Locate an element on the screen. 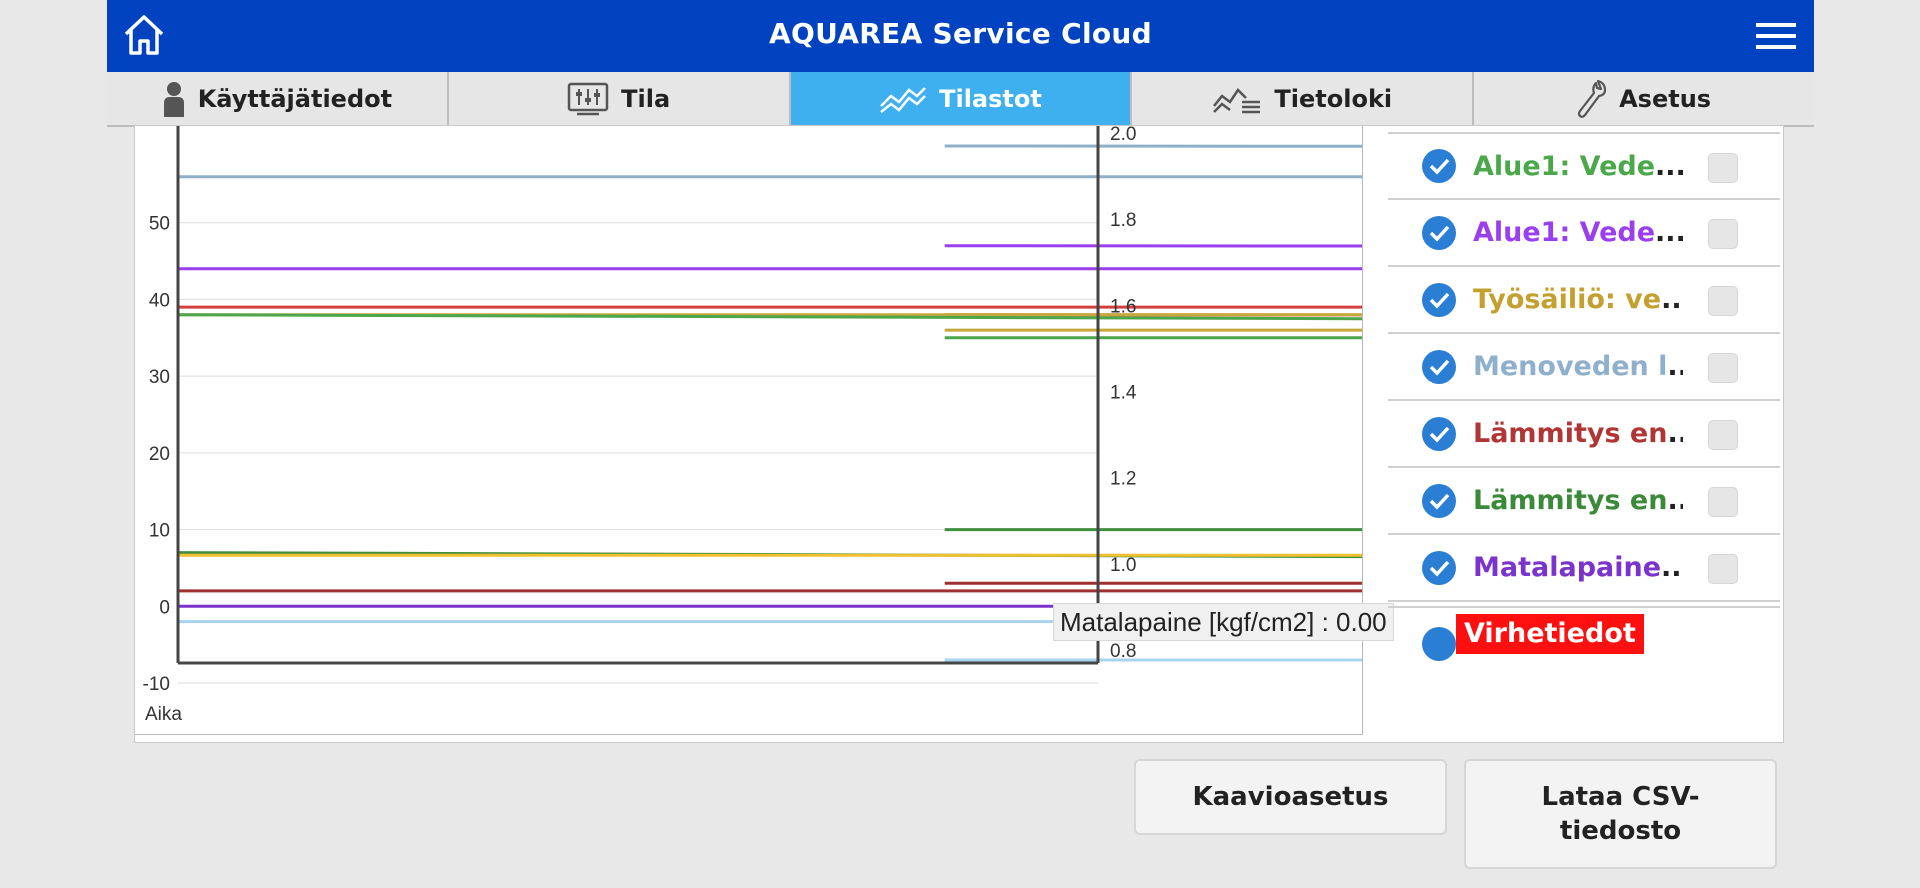  y-tick-label-right: 2.0 is located at coordinates (1123, 135).